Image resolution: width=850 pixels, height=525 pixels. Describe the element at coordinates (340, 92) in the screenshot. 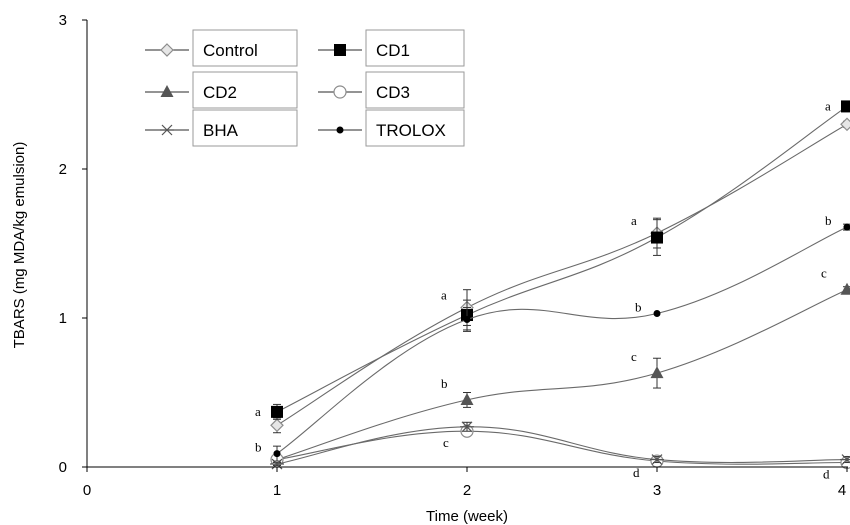

I see `legend-marker-cd3` at that location.